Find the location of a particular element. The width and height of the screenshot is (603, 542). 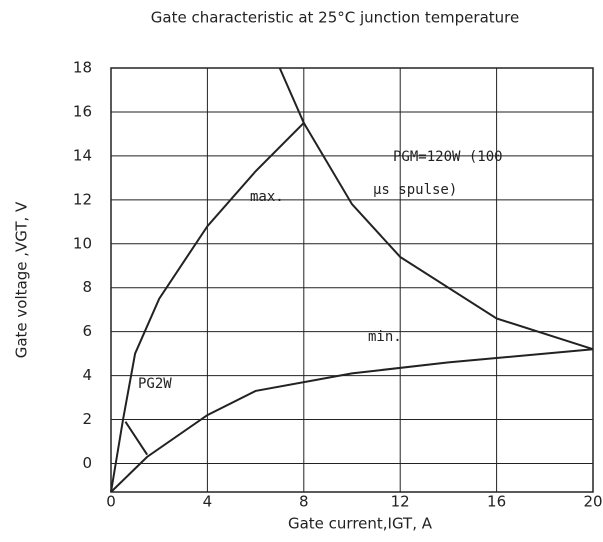

annotation: PG2W is located at coordinates (155, 384).